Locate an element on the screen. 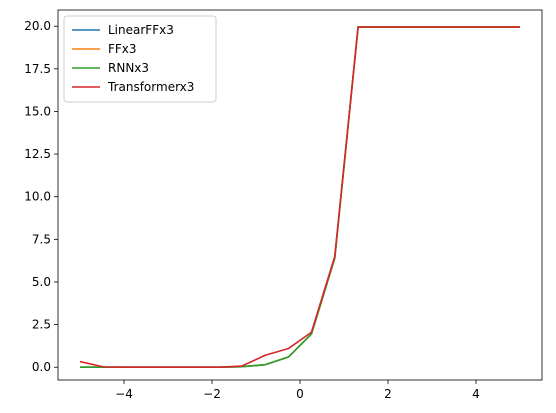 The image size is (556, 413). y-tick-label: 12.5 is located at coordinates (37, 154).